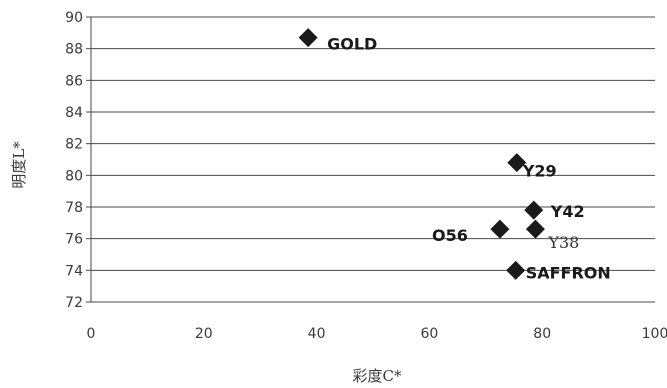 The height and width of the screenshot is (388, 667). What do you see at coordinates (89, 159) in the screenshot?
I see `axes` at bounding box center [89, 159].